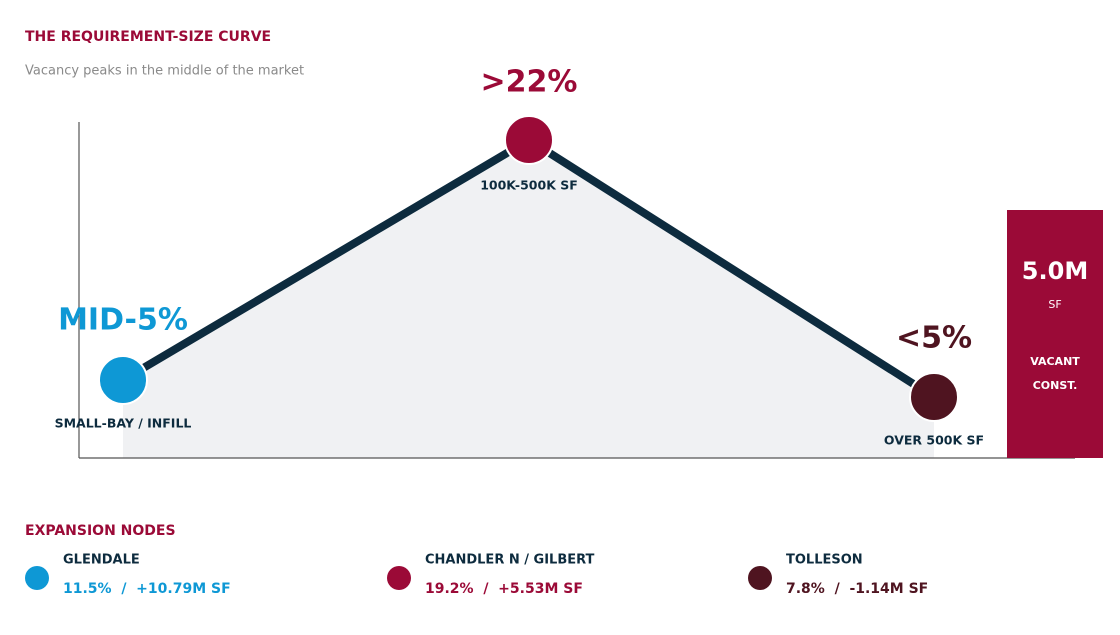 The image size is (1120, 635). I want to click on title: THE REQUIREMENT-SIZE CURVE, so click(148, 37).